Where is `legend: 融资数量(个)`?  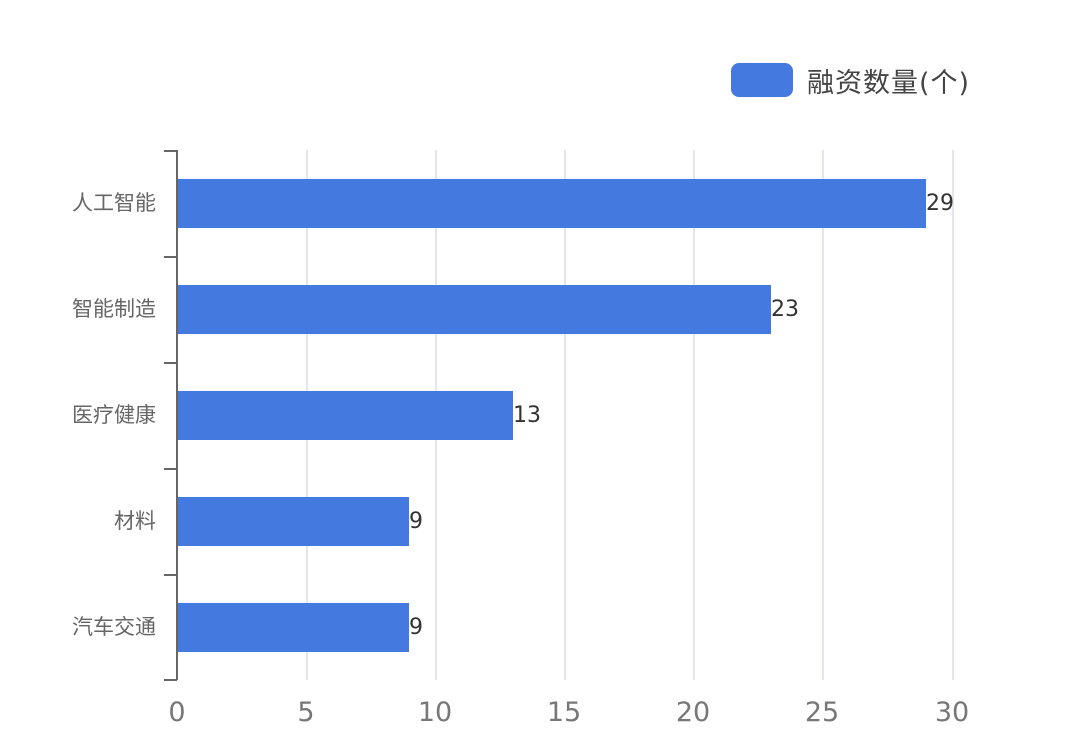 legend: 融资数量(个) is located at coordinates (851, 80).